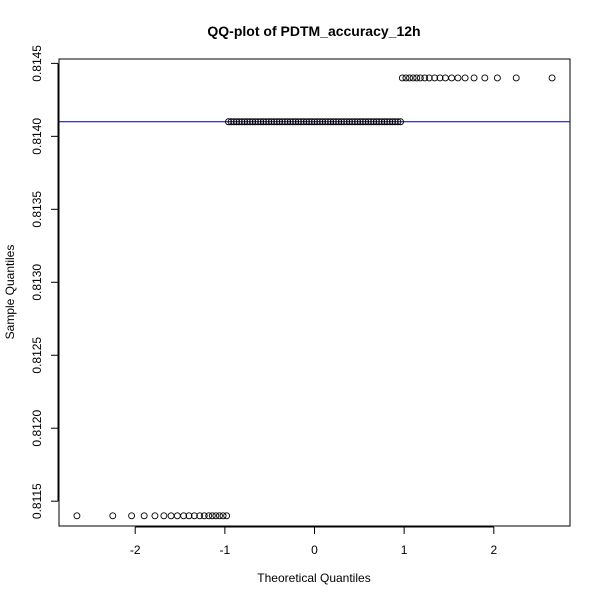  I want to click on x-tick-label: -1, so click(225, 550).